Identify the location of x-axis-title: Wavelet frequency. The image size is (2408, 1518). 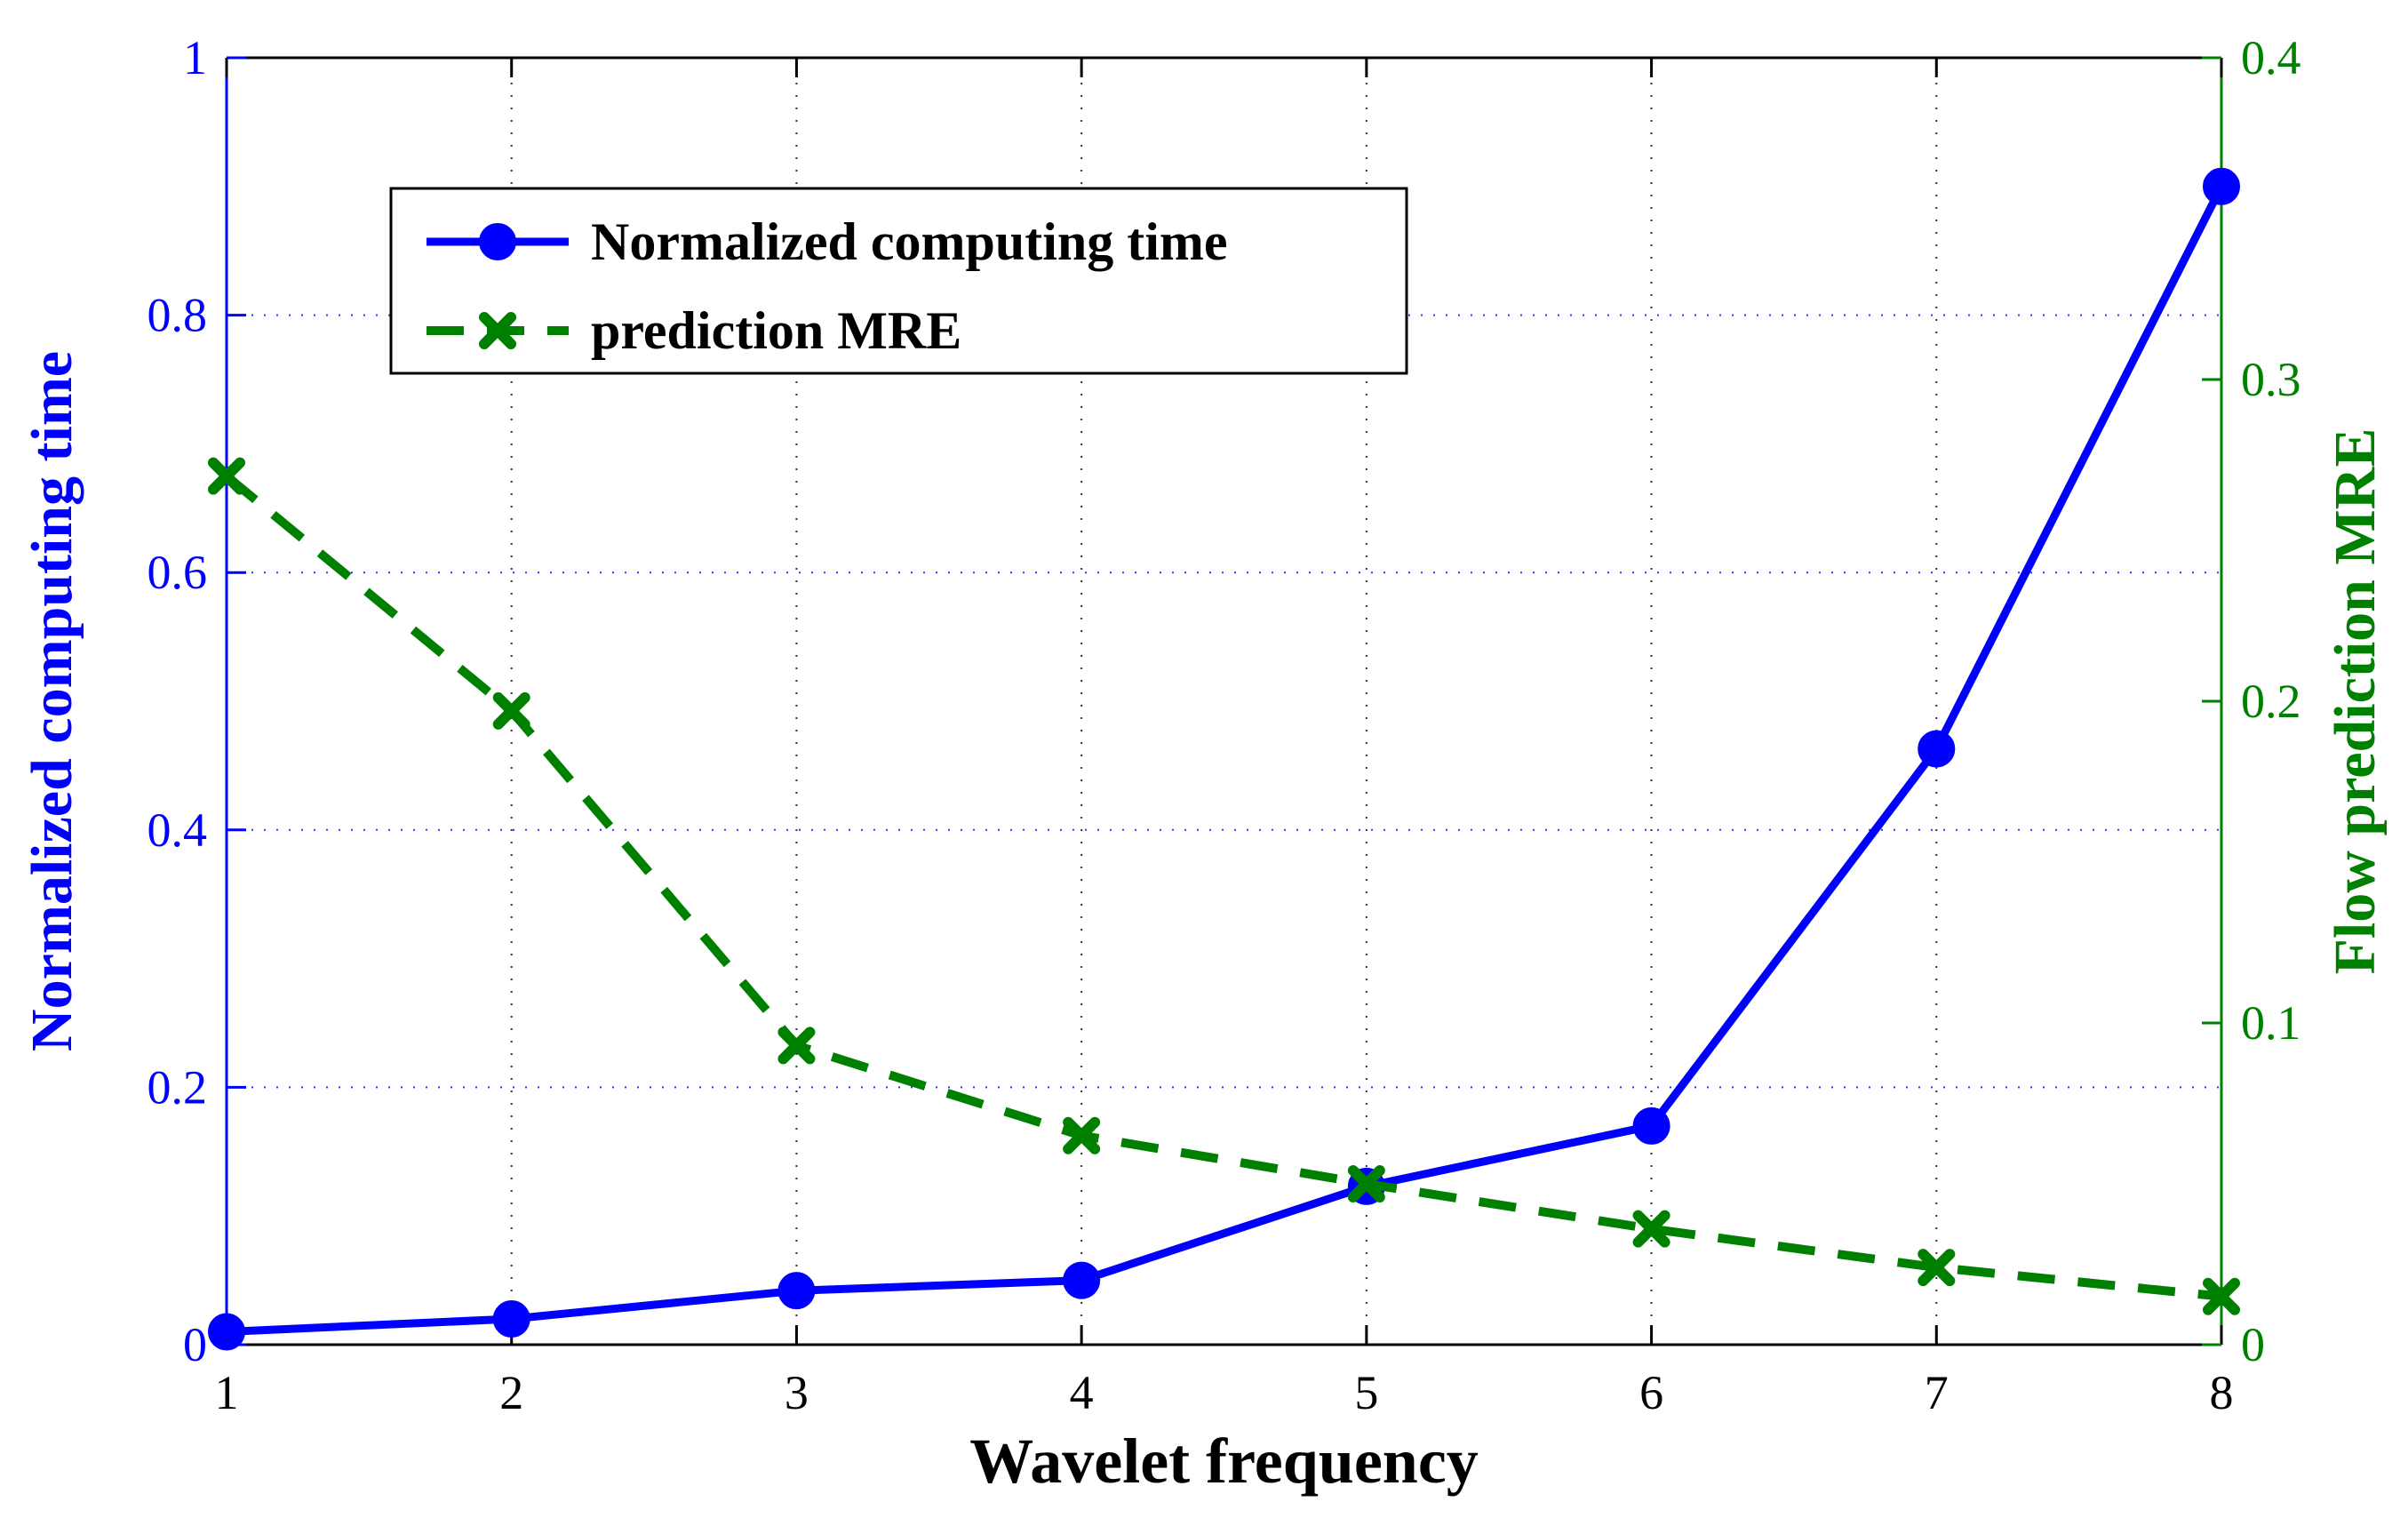
(1224, 1461).